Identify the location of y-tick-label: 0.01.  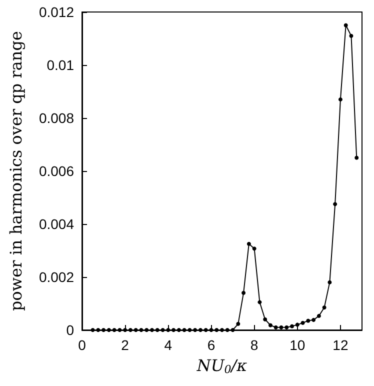
(60, 65).